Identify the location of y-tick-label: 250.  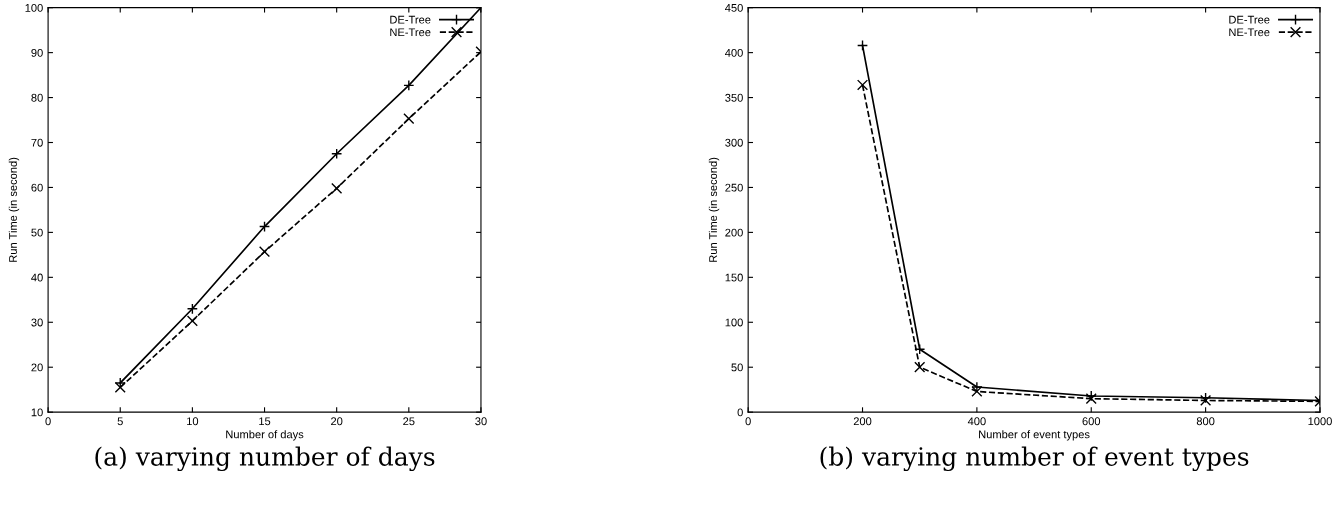
(734, 187).